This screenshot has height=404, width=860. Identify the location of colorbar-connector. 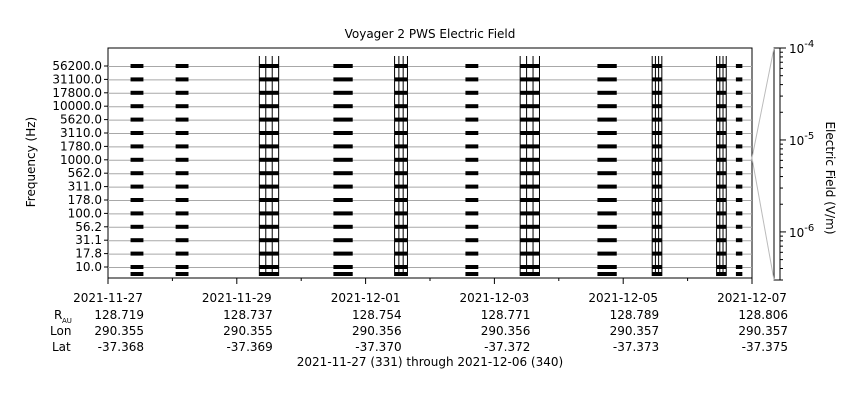
(763, 103).